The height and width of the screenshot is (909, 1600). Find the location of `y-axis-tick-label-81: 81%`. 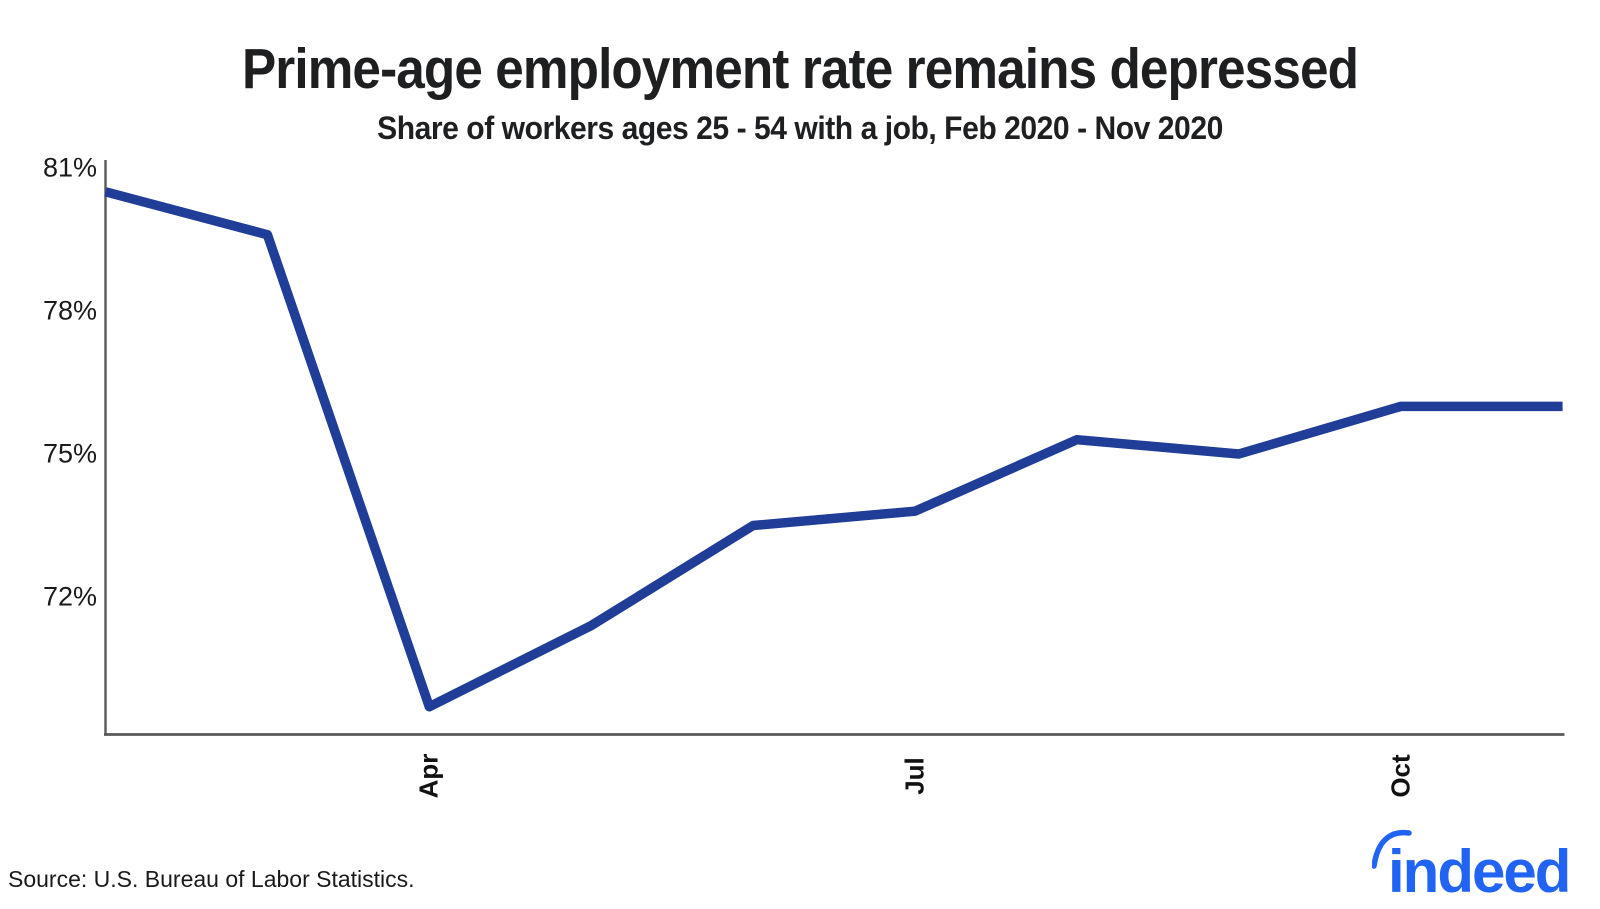

y-axis-tick-label-81: 81% is located at coordinates (69, 167).